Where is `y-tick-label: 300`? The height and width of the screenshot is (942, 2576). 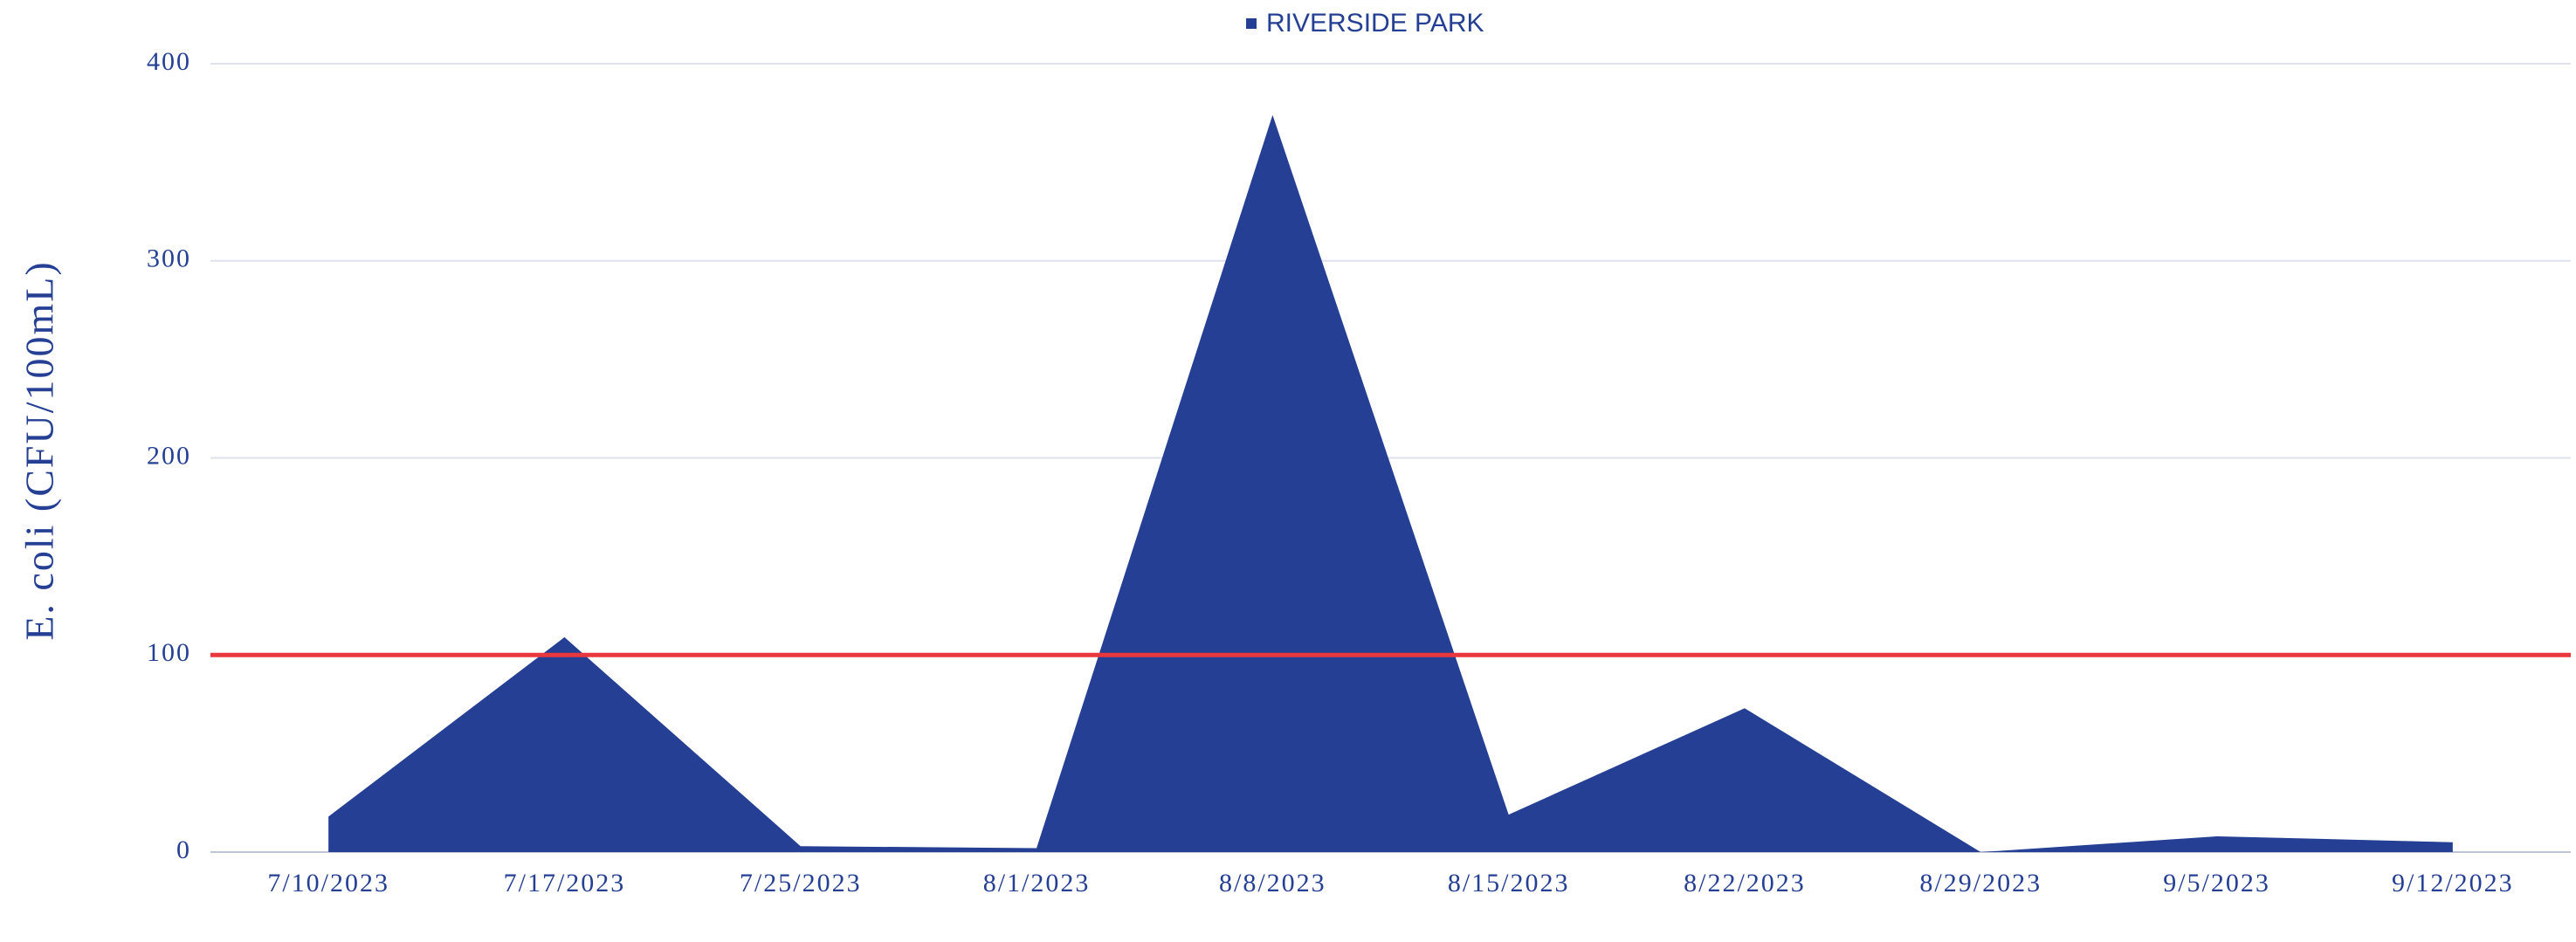 y-tick-label: 300 is located at coordinates (169, 258).